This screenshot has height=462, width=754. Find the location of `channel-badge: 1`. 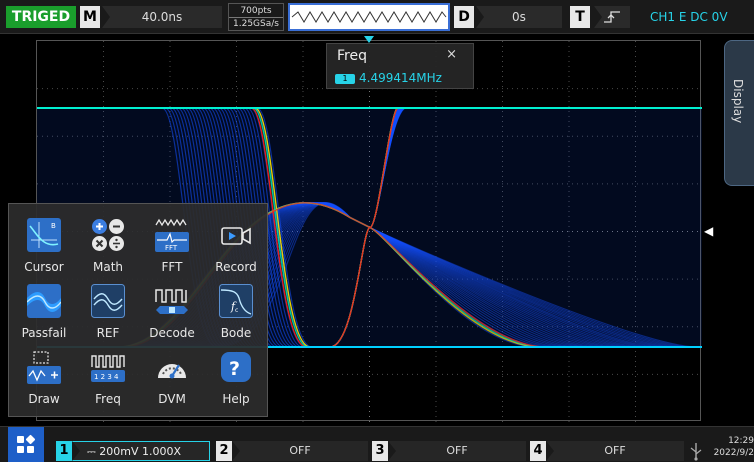

channel-badge: 1 is located at coordinates (345, 79).